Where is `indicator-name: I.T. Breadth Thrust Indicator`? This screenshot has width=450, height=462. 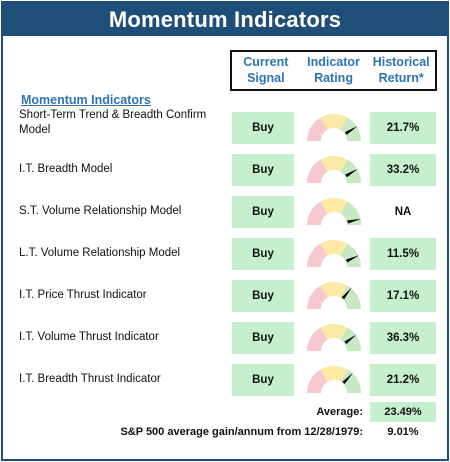
indicator-name: I.T. Breadth Thrust Indicator is located at coordinates (90, 378).